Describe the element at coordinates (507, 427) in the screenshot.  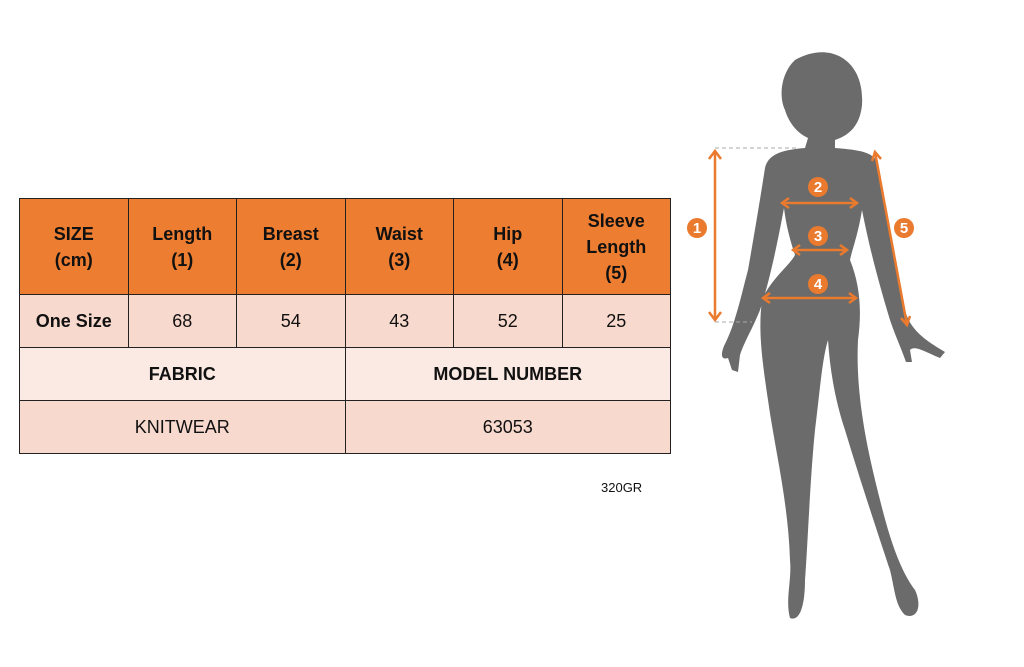
I see `model-number-value: 63053` at that location.